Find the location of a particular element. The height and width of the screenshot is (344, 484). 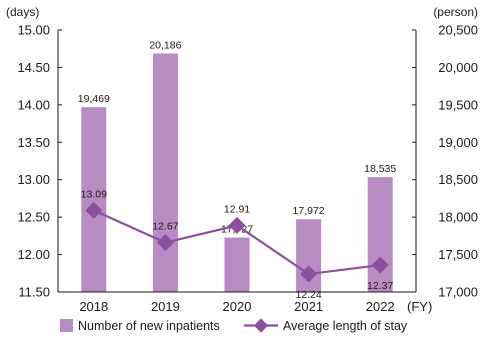

x-tick-label: 2021 is located at coordinates (308, 306).